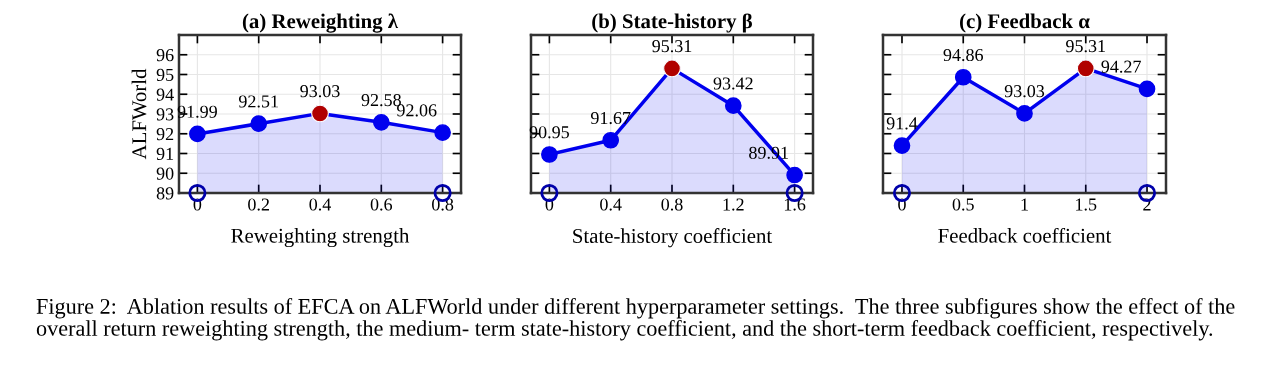  Describe the element at coordinates (963, 204) in the screenshot. I see `x-tick-label: 0.5` at that location.